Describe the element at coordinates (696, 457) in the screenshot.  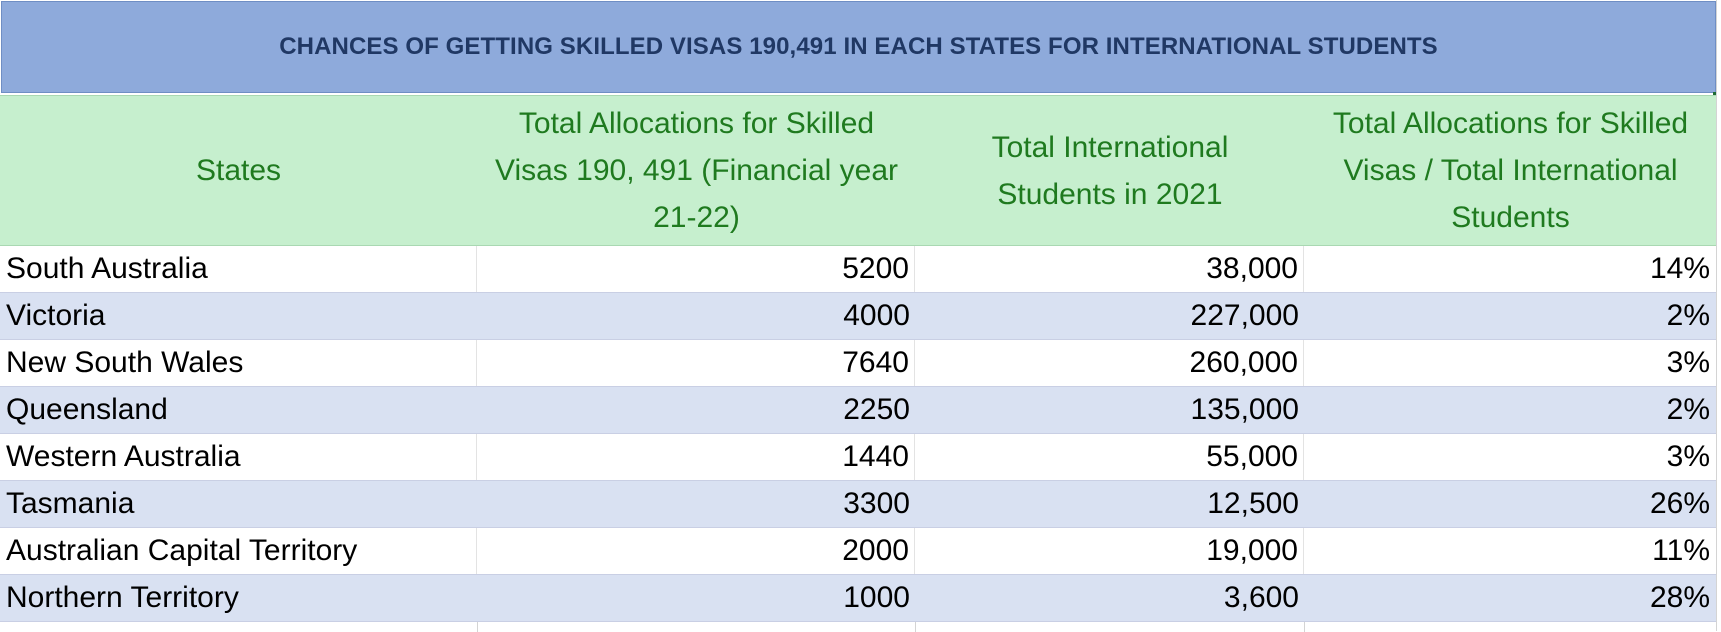
I see `cell-allocations: 1440` at that location.